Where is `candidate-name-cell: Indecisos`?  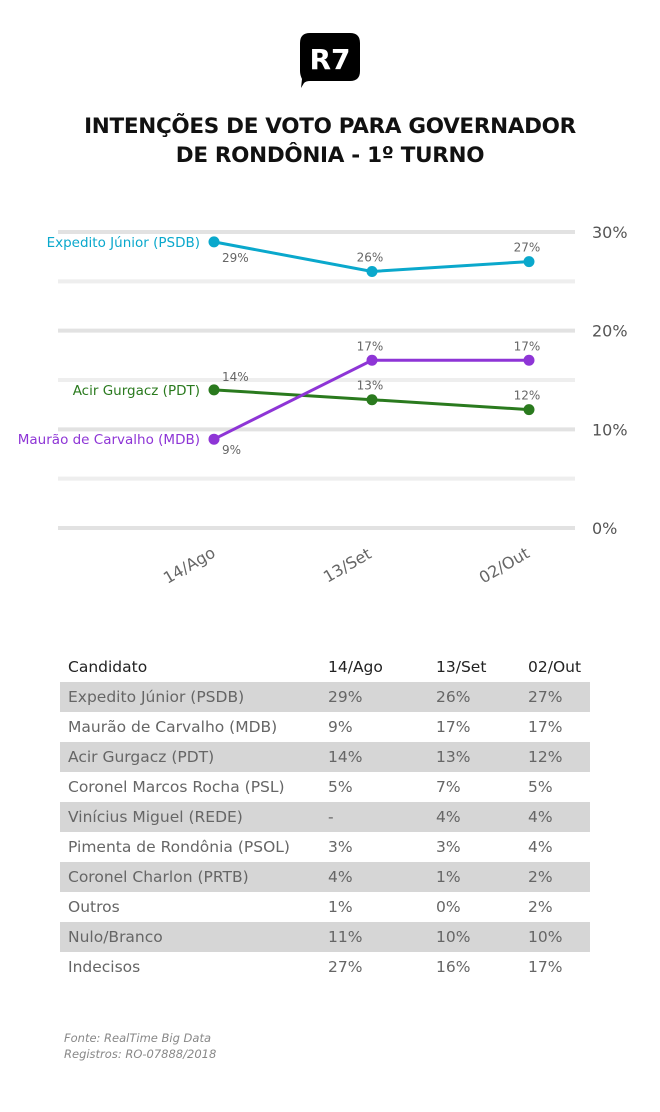 candidate-name-cell: Indecisos is located at coordinates (104, 967).